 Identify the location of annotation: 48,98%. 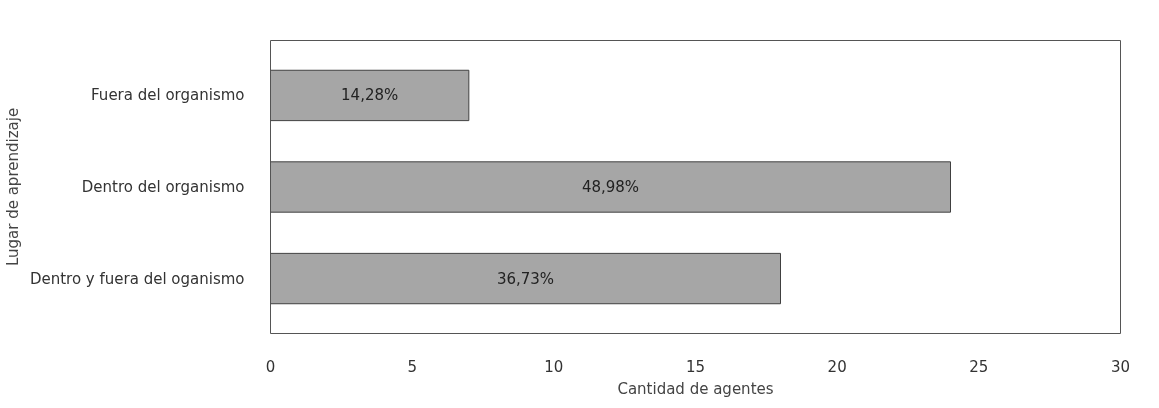
(610, 187).